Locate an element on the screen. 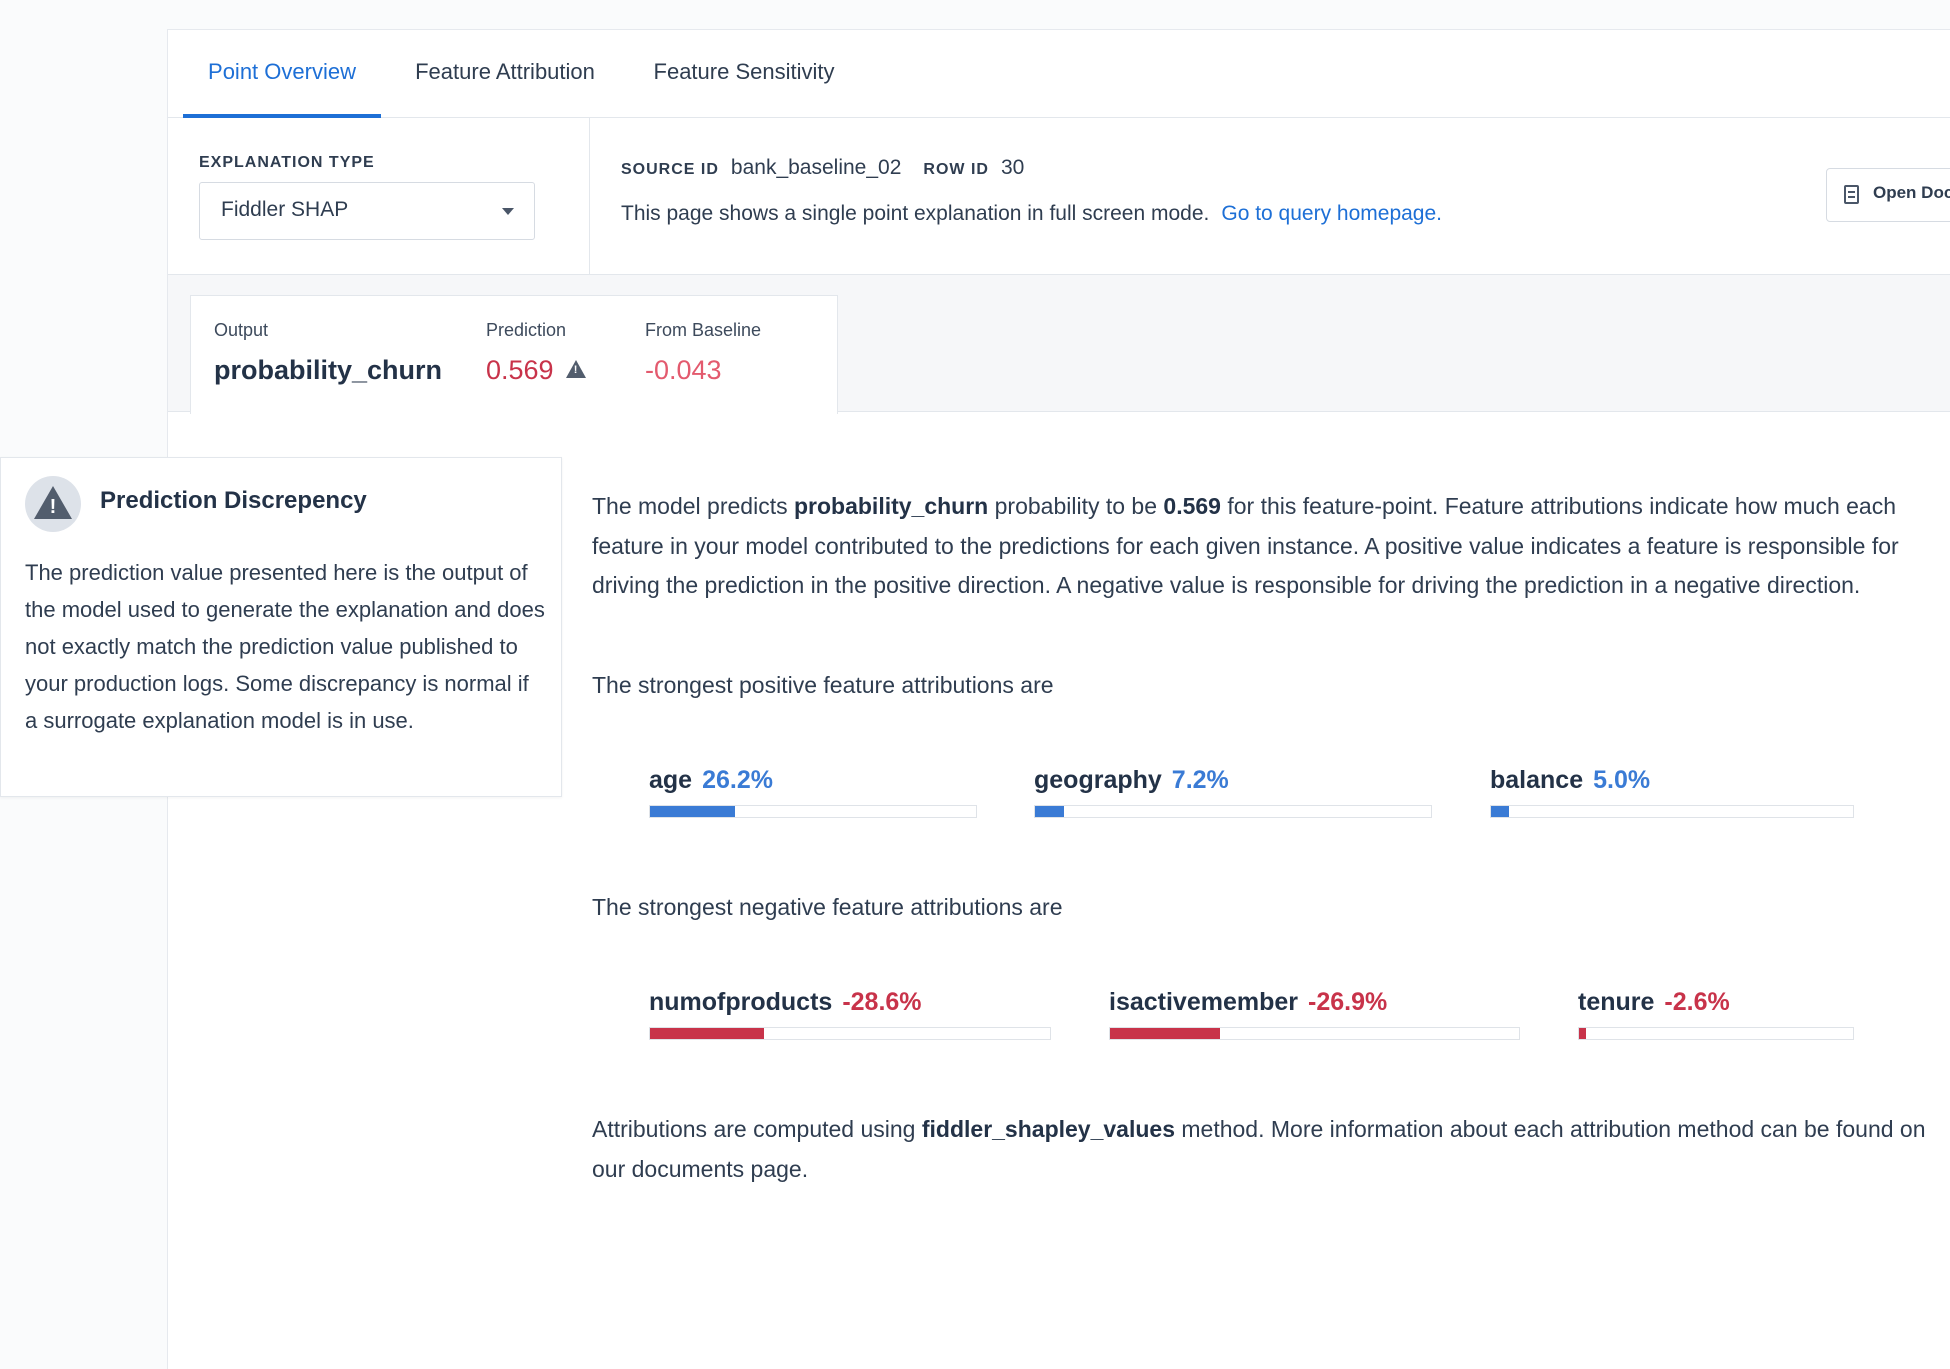 This screenshot has height=1369, width=1950. feature-name: isactivemember is located at coordinates (1204, 1002).